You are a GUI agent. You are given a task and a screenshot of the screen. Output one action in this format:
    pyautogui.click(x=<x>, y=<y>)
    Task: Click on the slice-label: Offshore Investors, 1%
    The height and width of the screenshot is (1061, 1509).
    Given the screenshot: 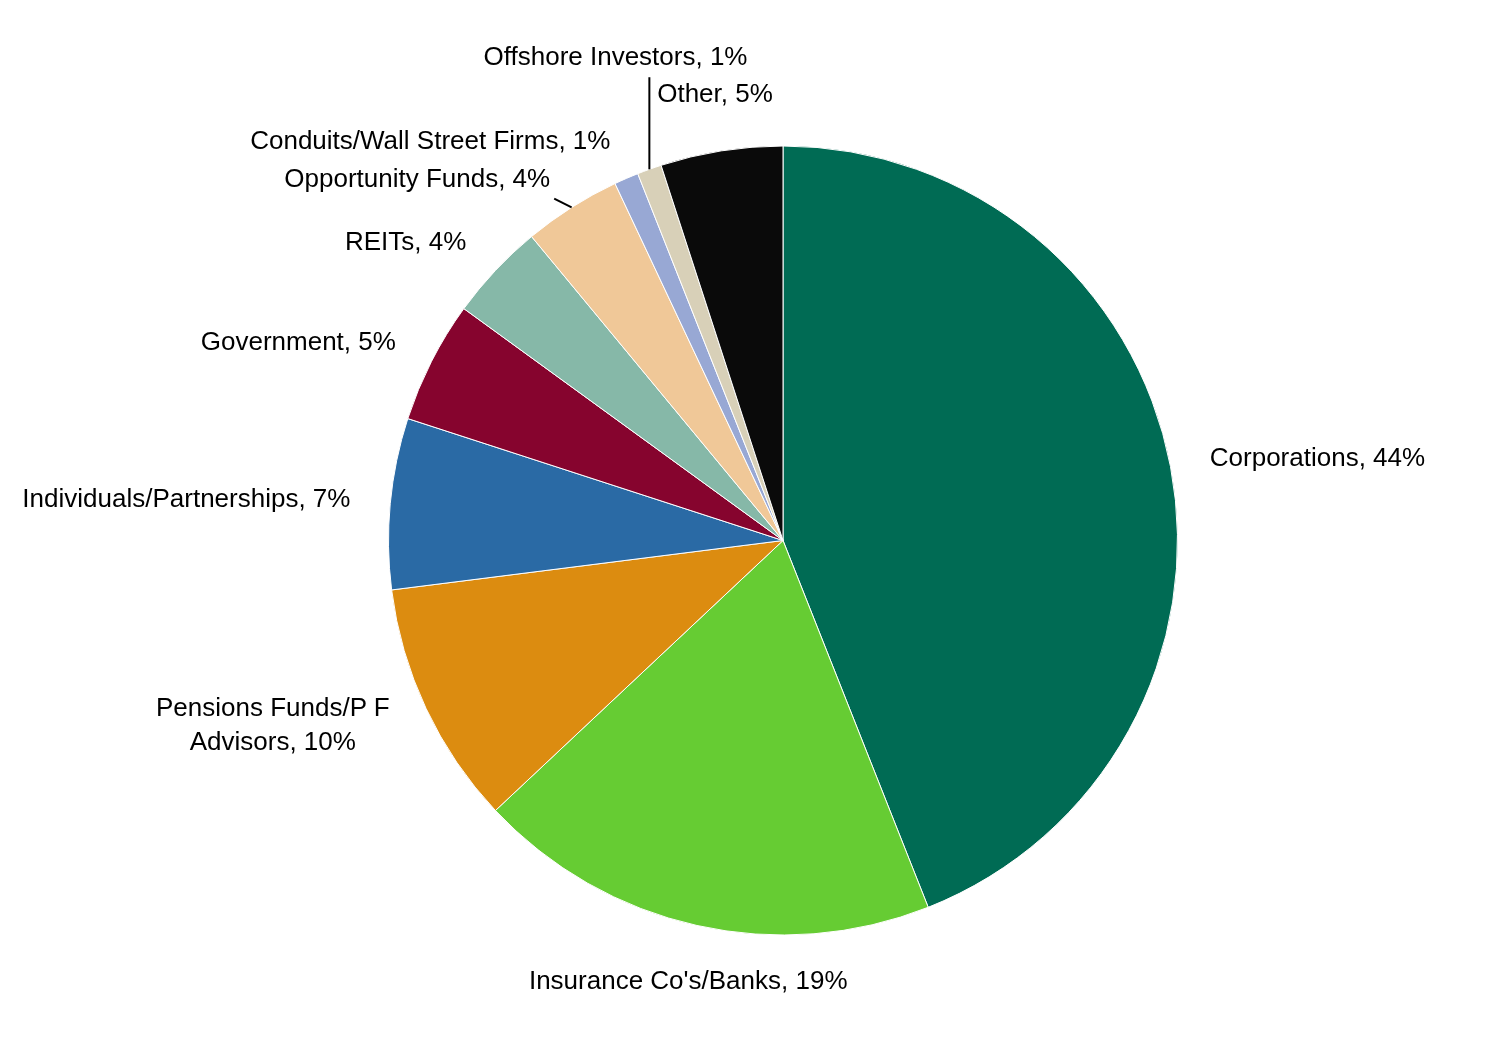 What is the action you would take?
    pyautogui.click(x=615, y=56)
    